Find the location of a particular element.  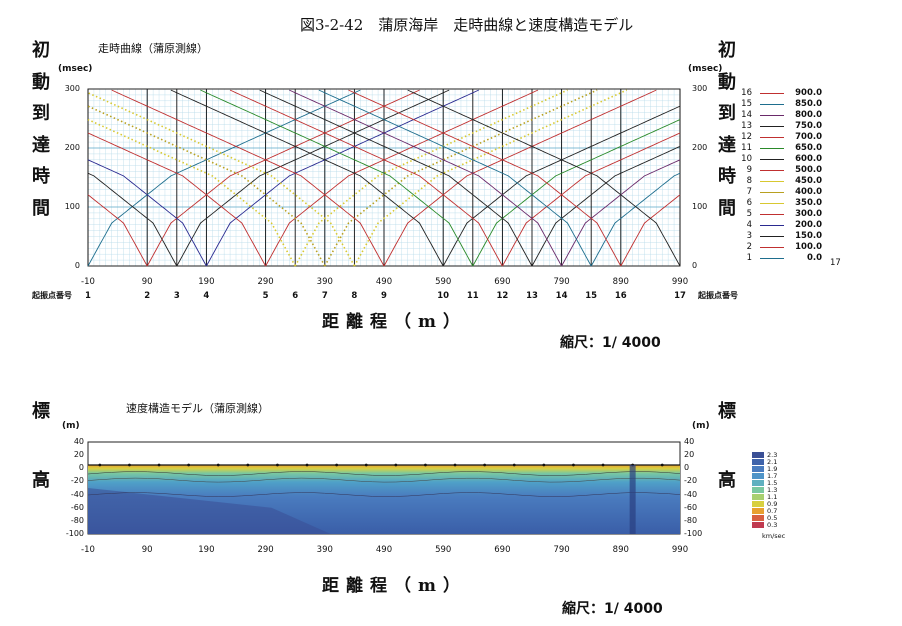

legend-entry: 6 350.0 is located at coordinates (788, 203).